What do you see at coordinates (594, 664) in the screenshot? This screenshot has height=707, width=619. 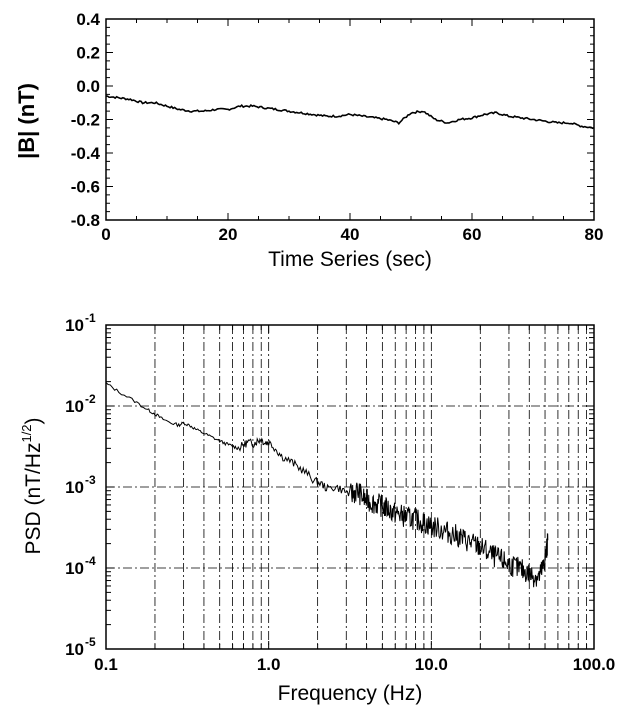 I see `x-tick-label: 100.0` at bounding box center [594, 664].